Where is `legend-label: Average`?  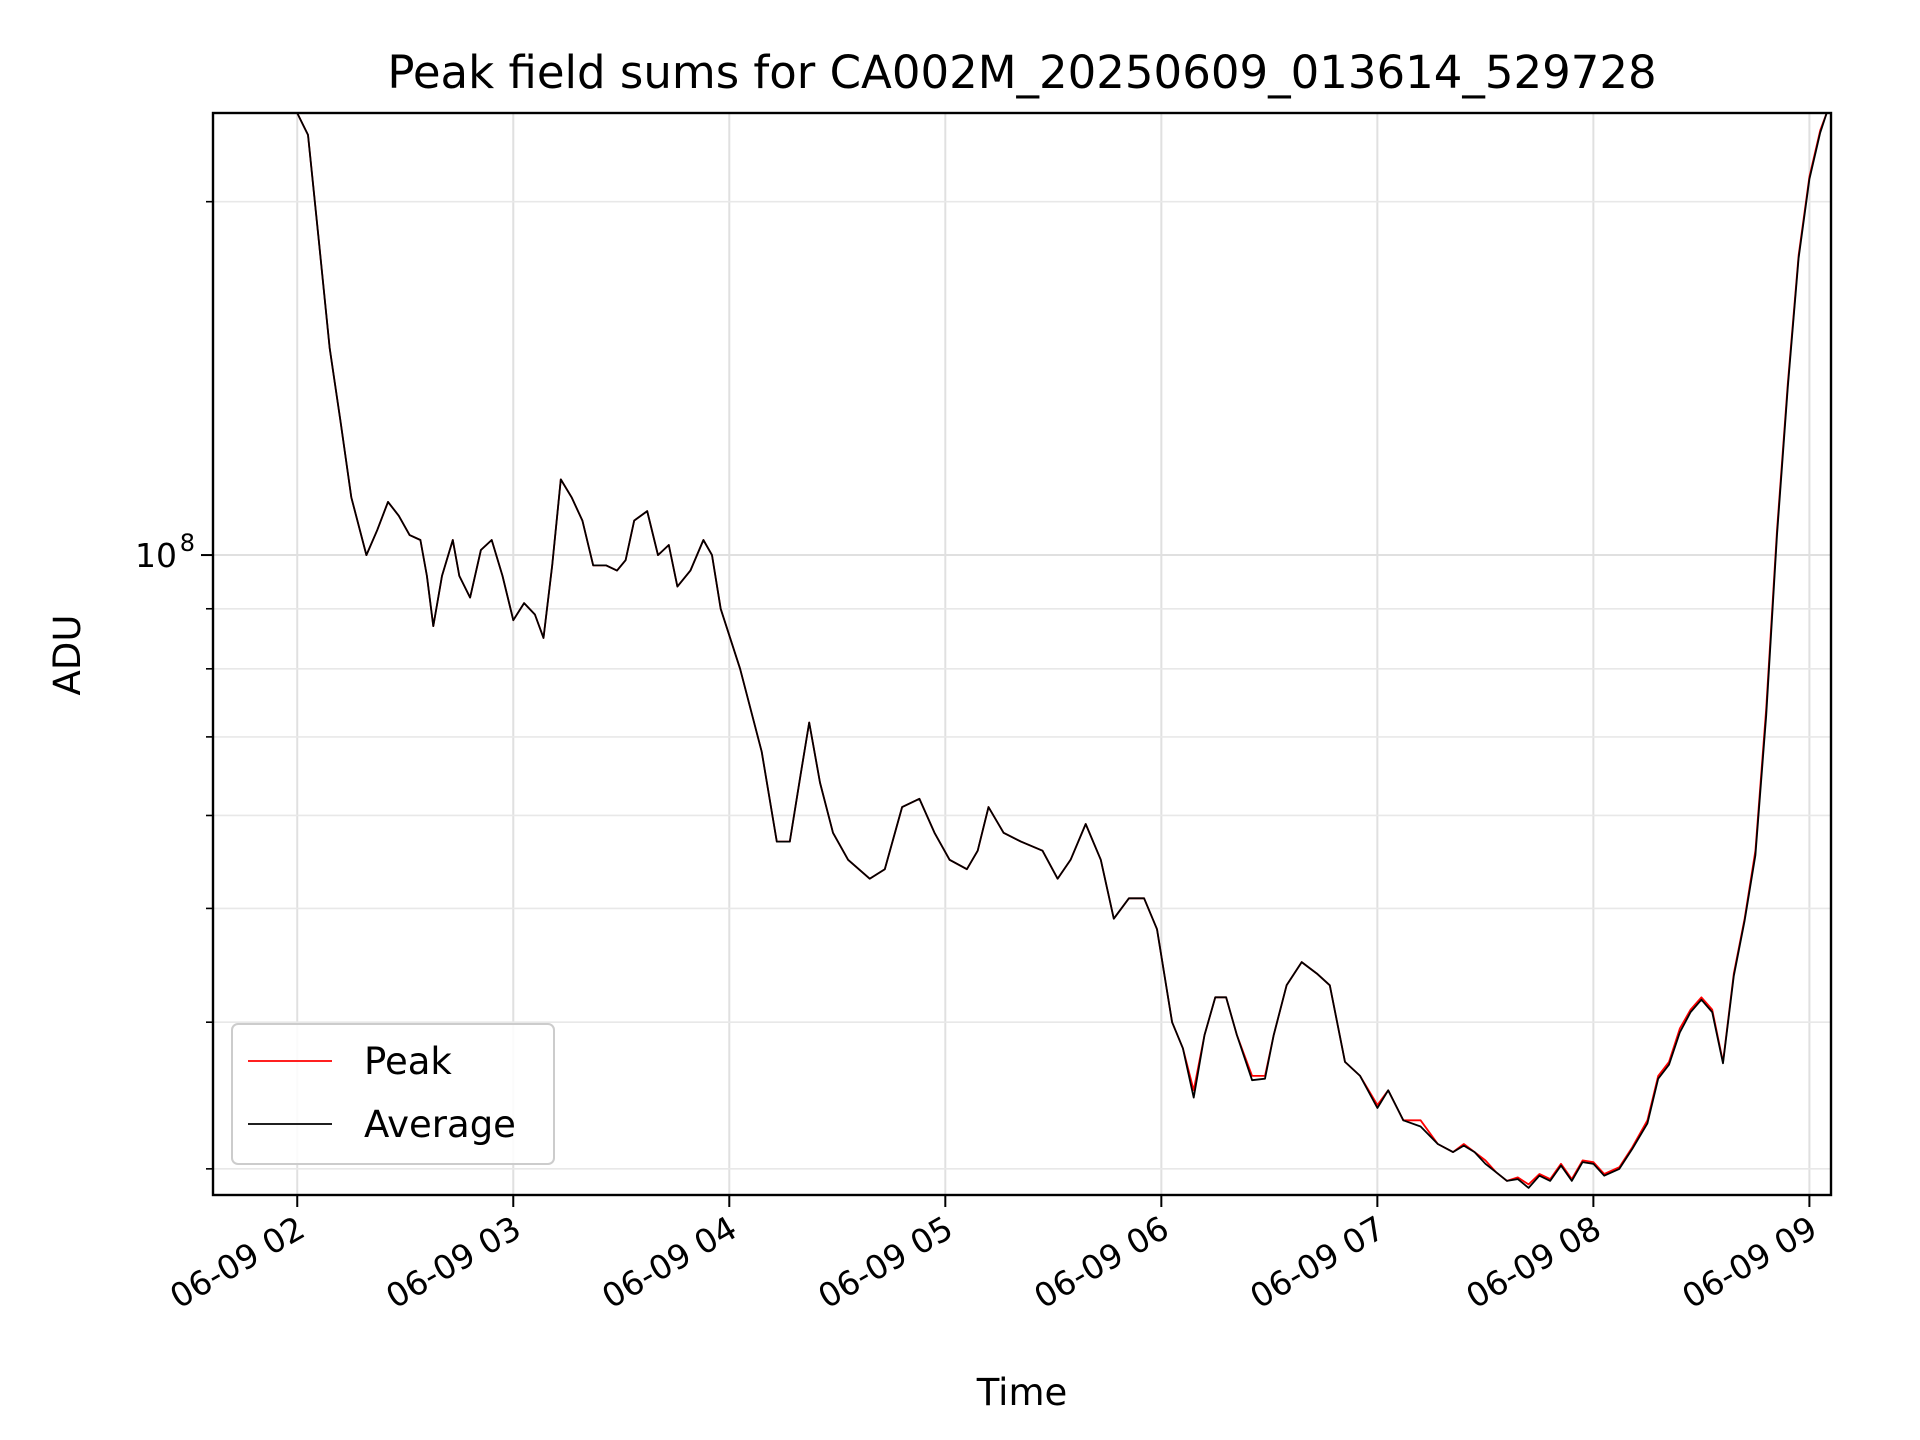 legend-label: Average is located at coordinates (440, 1124).